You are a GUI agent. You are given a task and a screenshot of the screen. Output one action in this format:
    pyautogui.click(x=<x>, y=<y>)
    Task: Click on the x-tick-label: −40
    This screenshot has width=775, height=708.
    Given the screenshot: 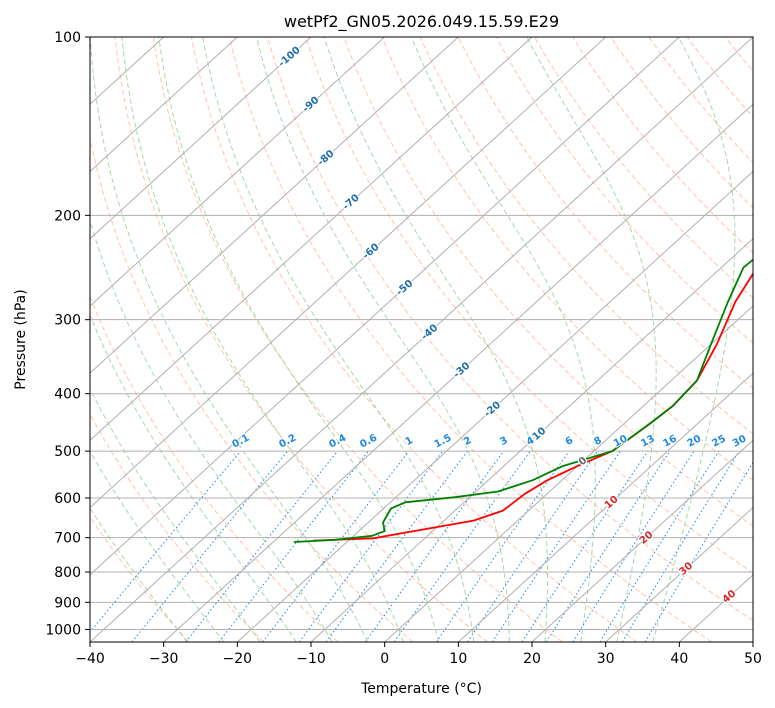 What is the action you would take?
    pyautogui.click(x=90, y=659)
    